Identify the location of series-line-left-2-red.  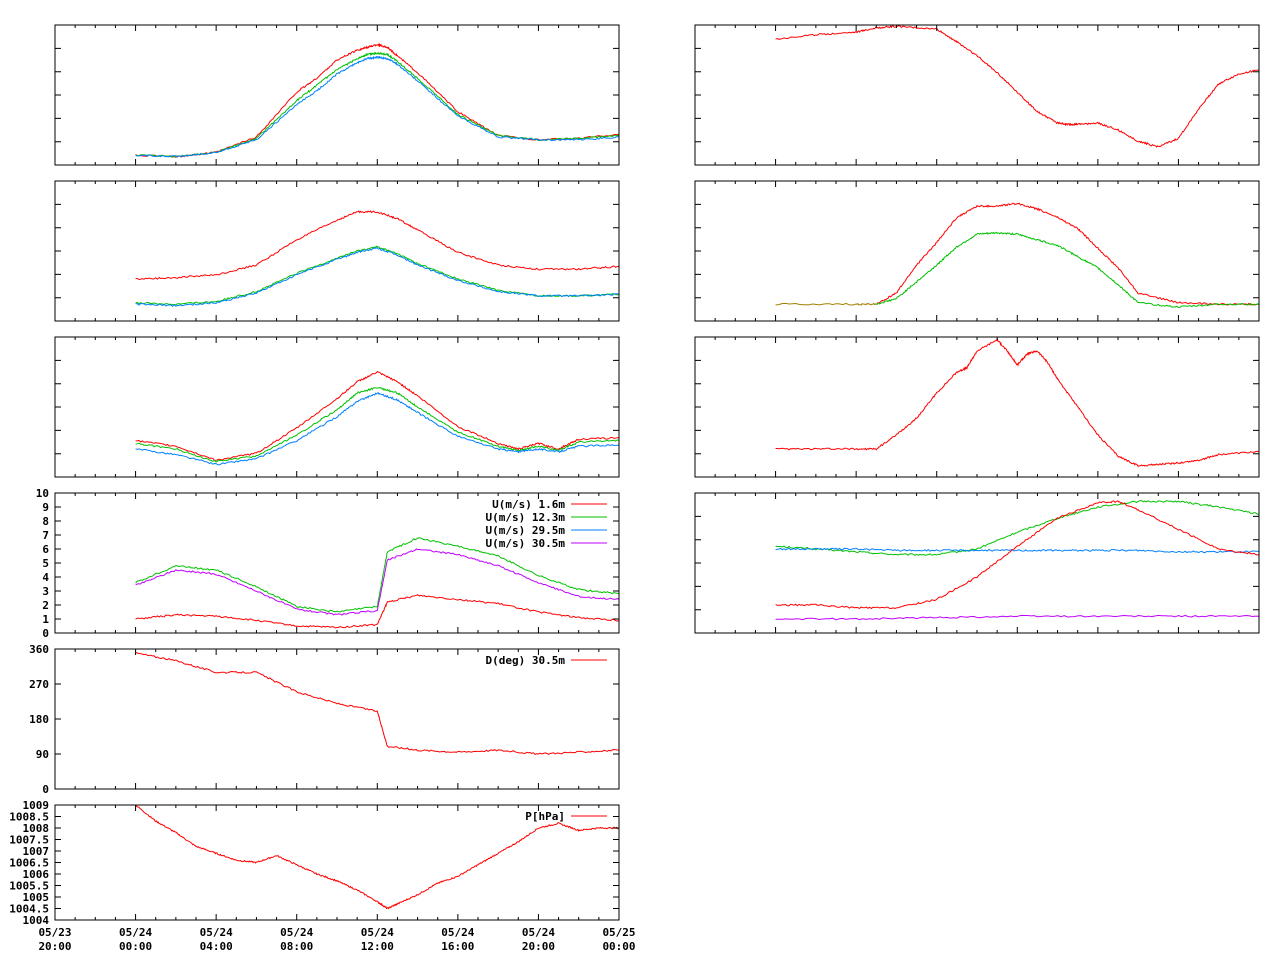
(377, 245).